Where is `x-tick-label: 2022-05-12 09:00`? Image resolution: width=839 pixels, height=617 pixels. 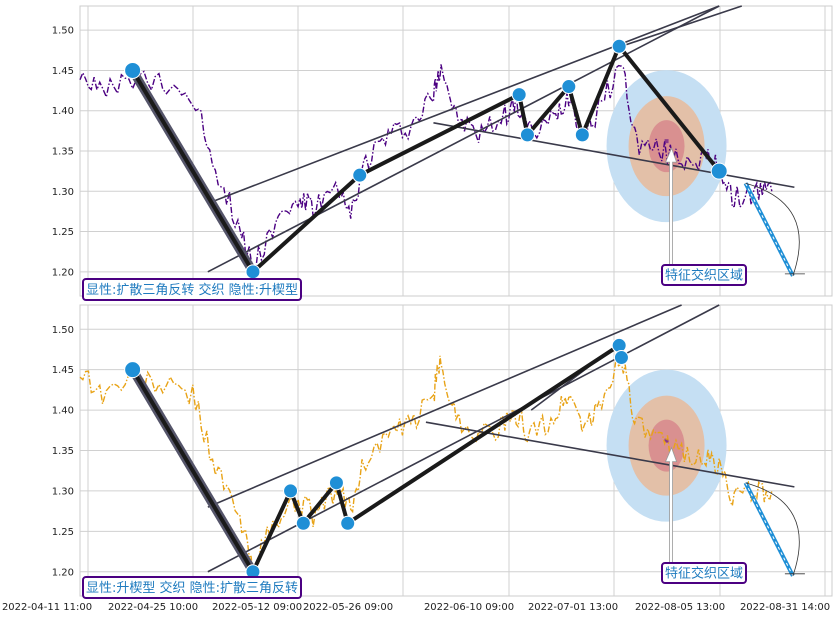
x-tick-label: 2022-05-12 09:00 is located at coordinates (257, 607).